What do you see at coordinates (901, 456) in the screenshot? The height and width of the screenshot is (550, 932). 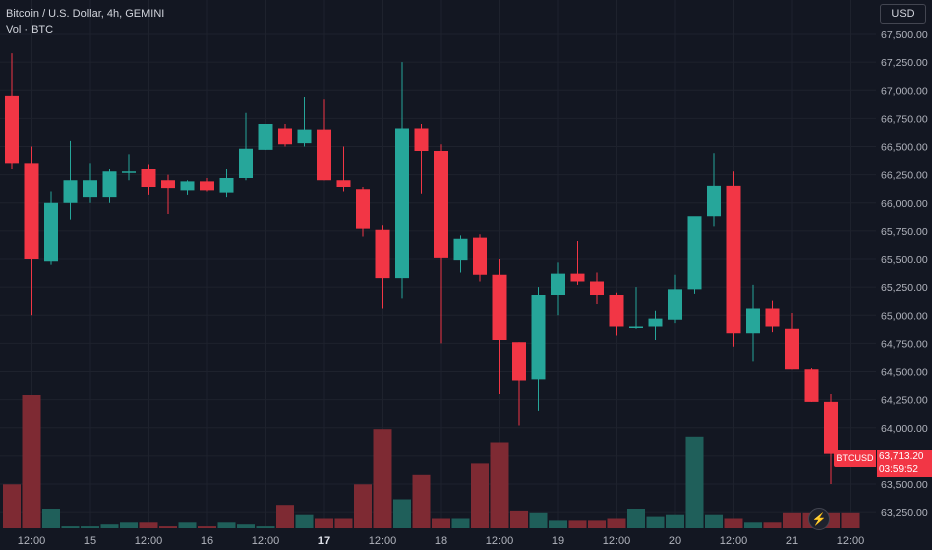 I see `last-price-value: 63,713.20` at bounding box center [901, 456].